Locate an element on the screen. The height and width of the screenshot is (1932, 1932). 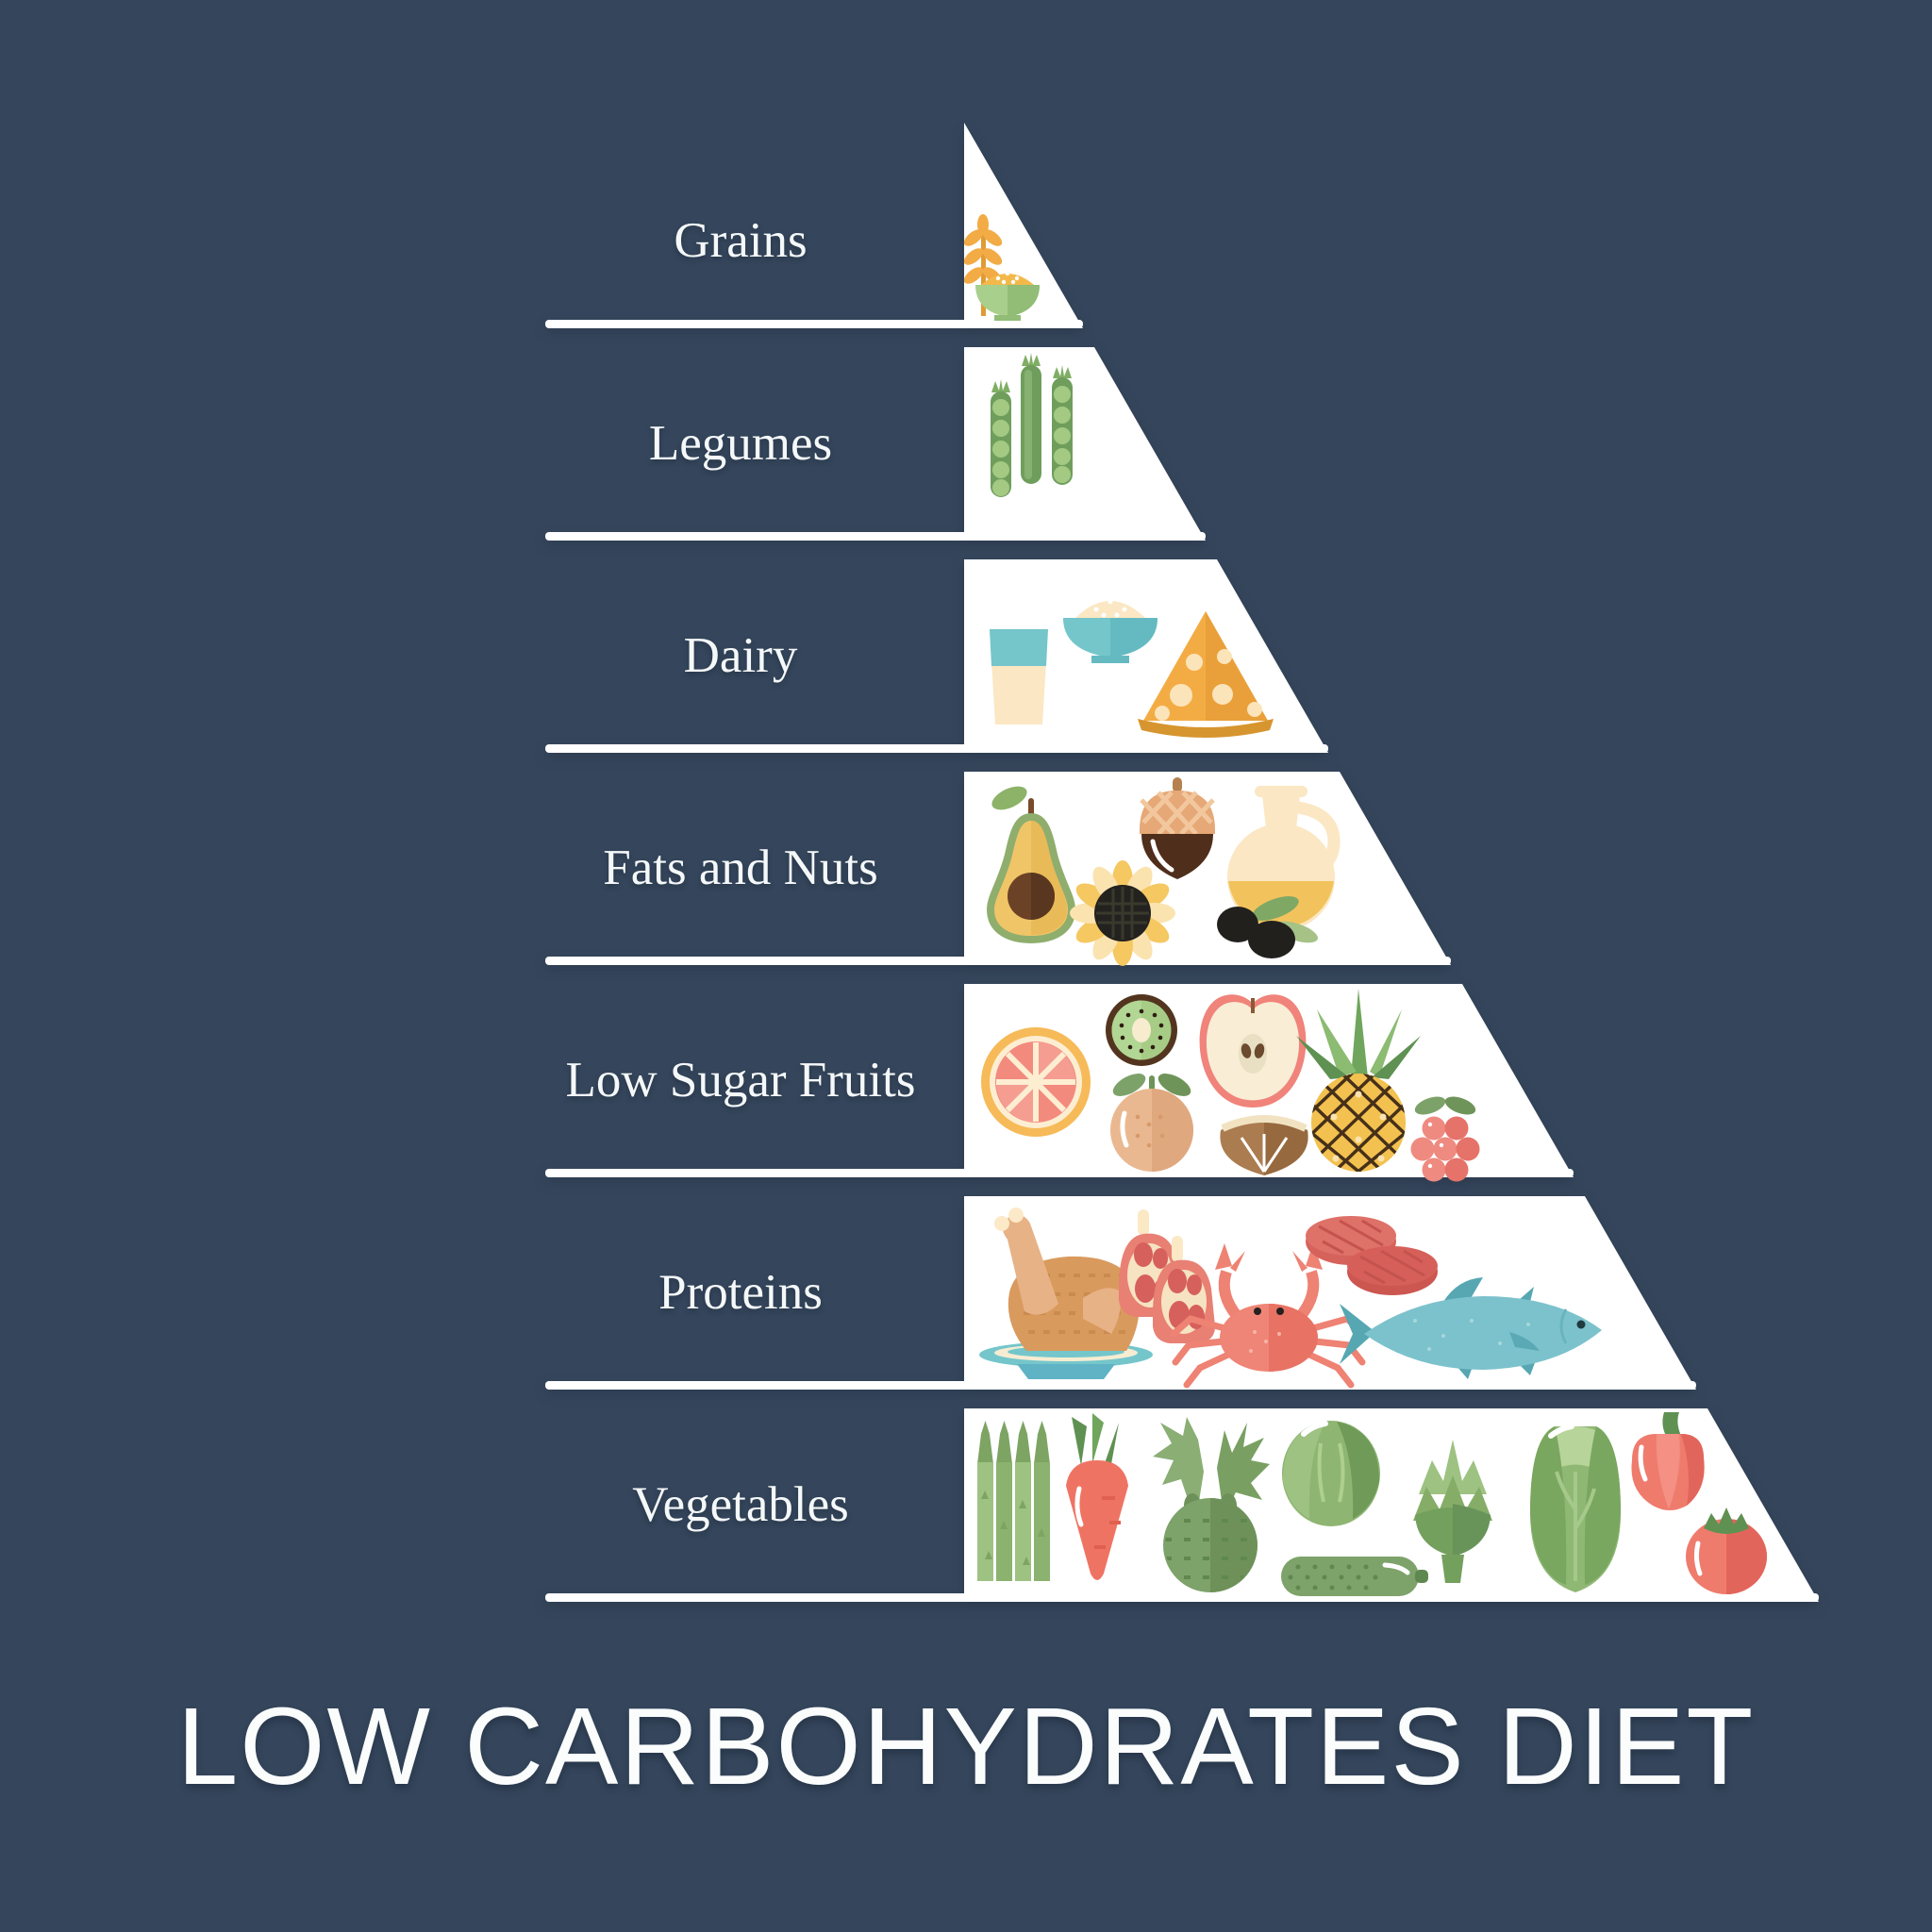
cucumber-icon is located at coordinates (1354, 1576).